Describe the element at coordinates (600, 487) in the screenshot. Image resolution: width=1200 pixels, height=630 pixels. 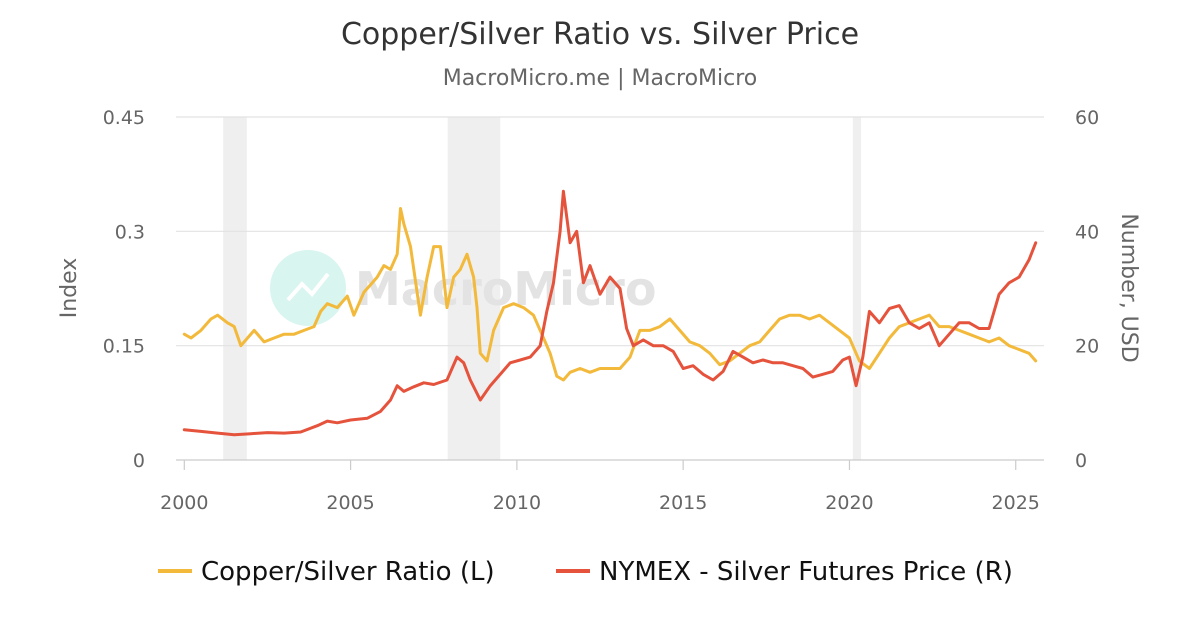
I see `x-axis-ticks: 2000 2005 2010 2015 2020 2025` at that location.